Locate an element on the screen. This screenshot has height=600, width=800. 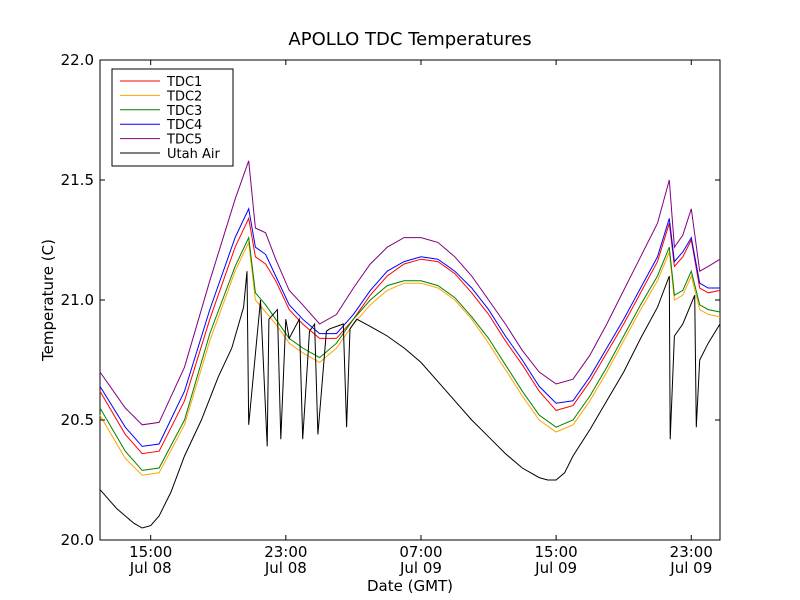
y-axis-label: Temperature (C) is located at coordinates (48, 300).